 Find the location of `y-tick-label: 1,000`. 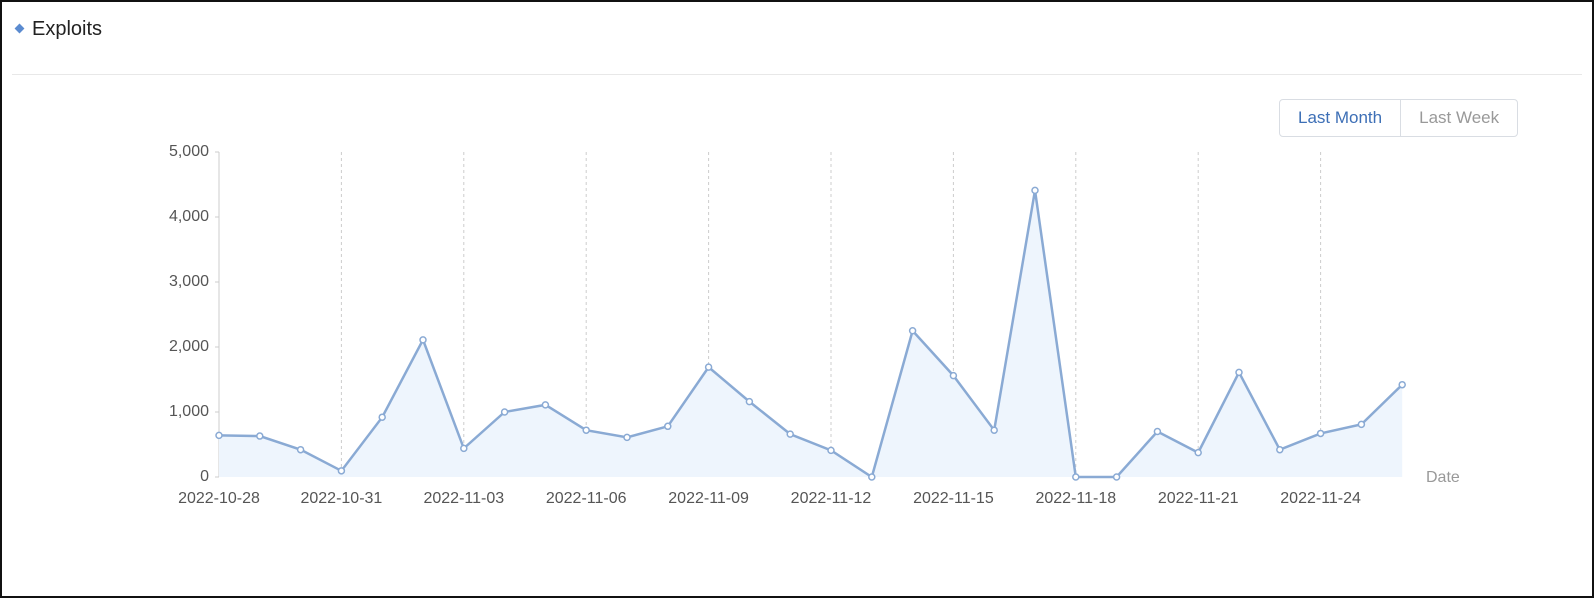

y-tick-label: 1,000 is located at coordinates (189, 411).